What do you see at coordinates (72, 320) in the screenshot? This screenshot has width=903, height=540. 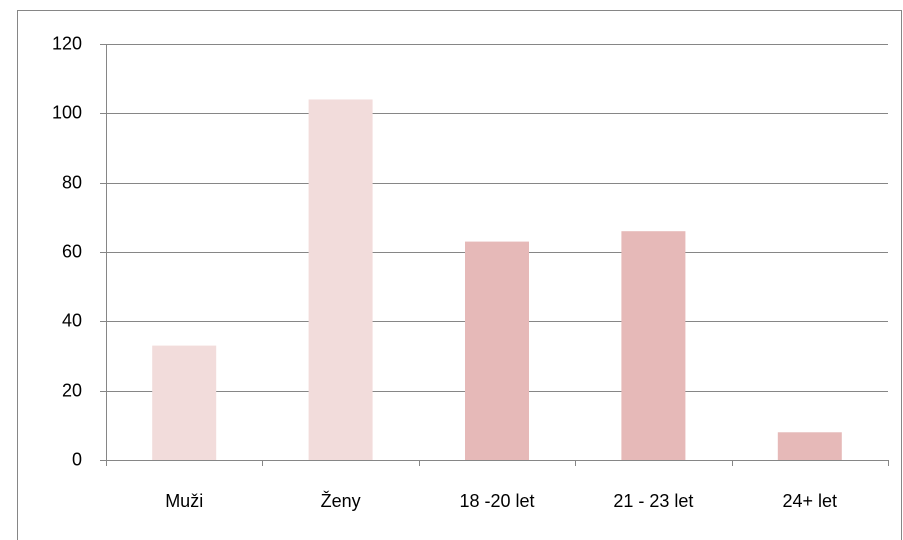 I see `y-tick-label: 40` at bounding box center [72, 320].